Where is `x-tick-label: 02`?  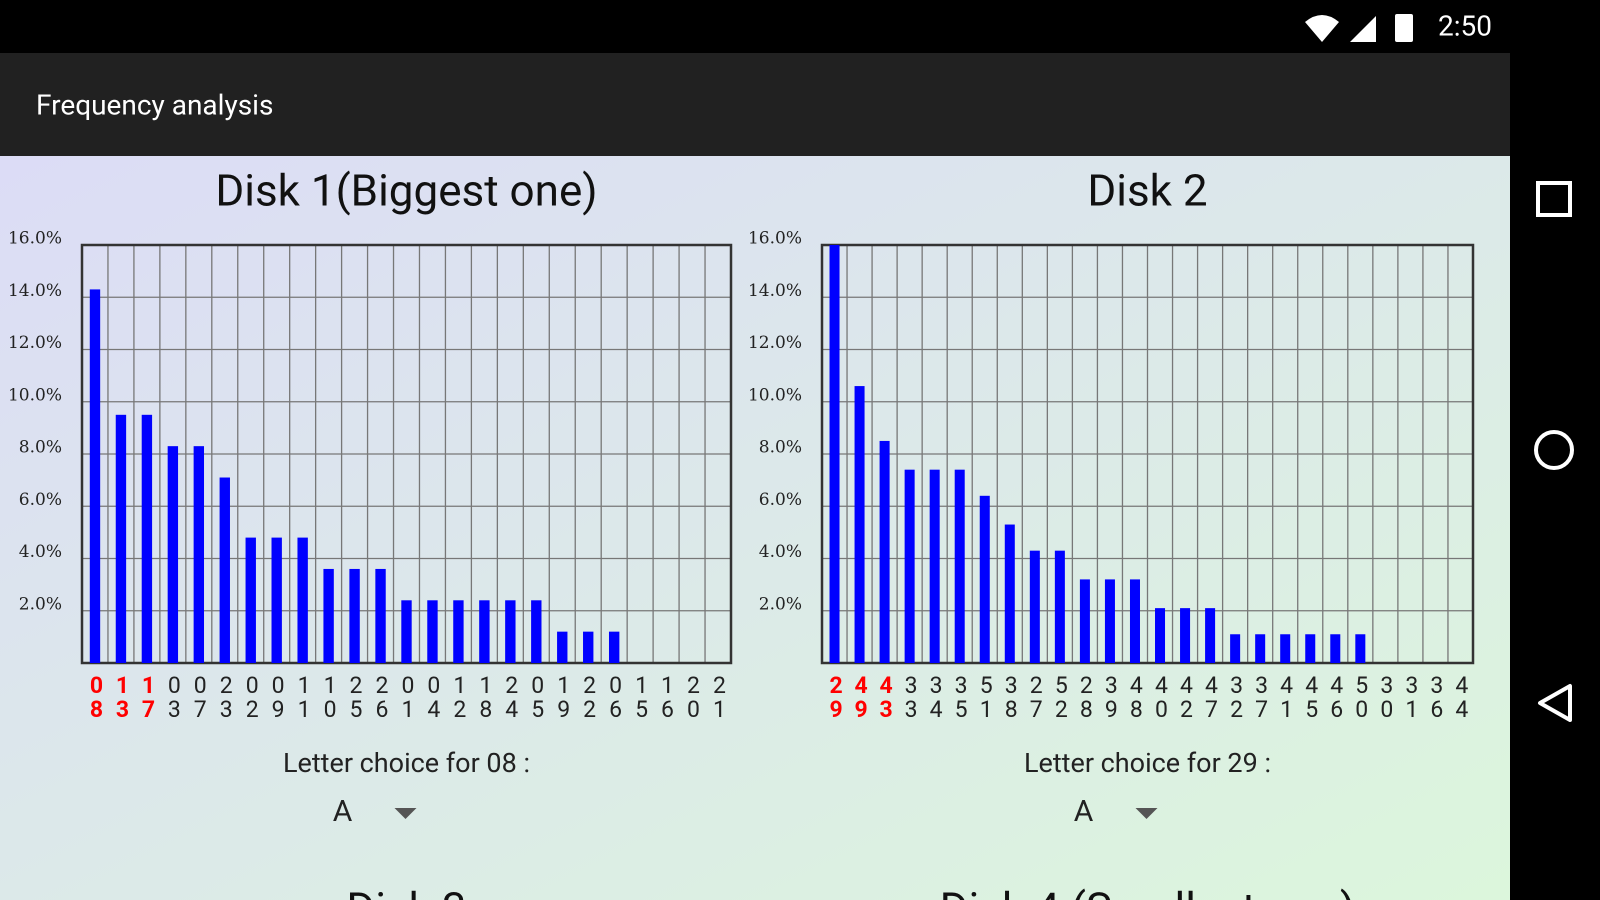
x-tick-label: 02 is located at coordinates (252, 696).